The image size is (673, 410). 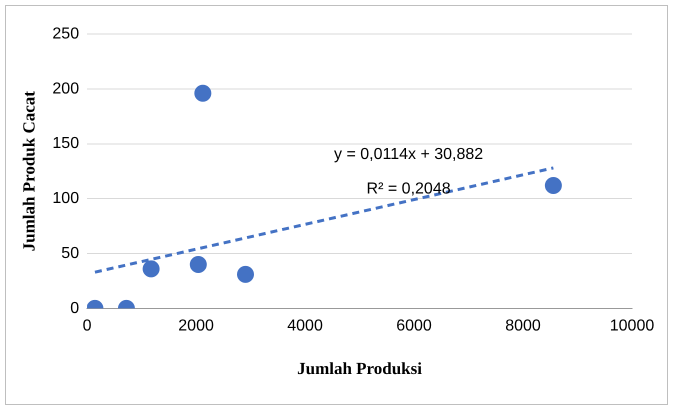 I want to click on x-tick-label: 2000, so click(x=196, y=325).